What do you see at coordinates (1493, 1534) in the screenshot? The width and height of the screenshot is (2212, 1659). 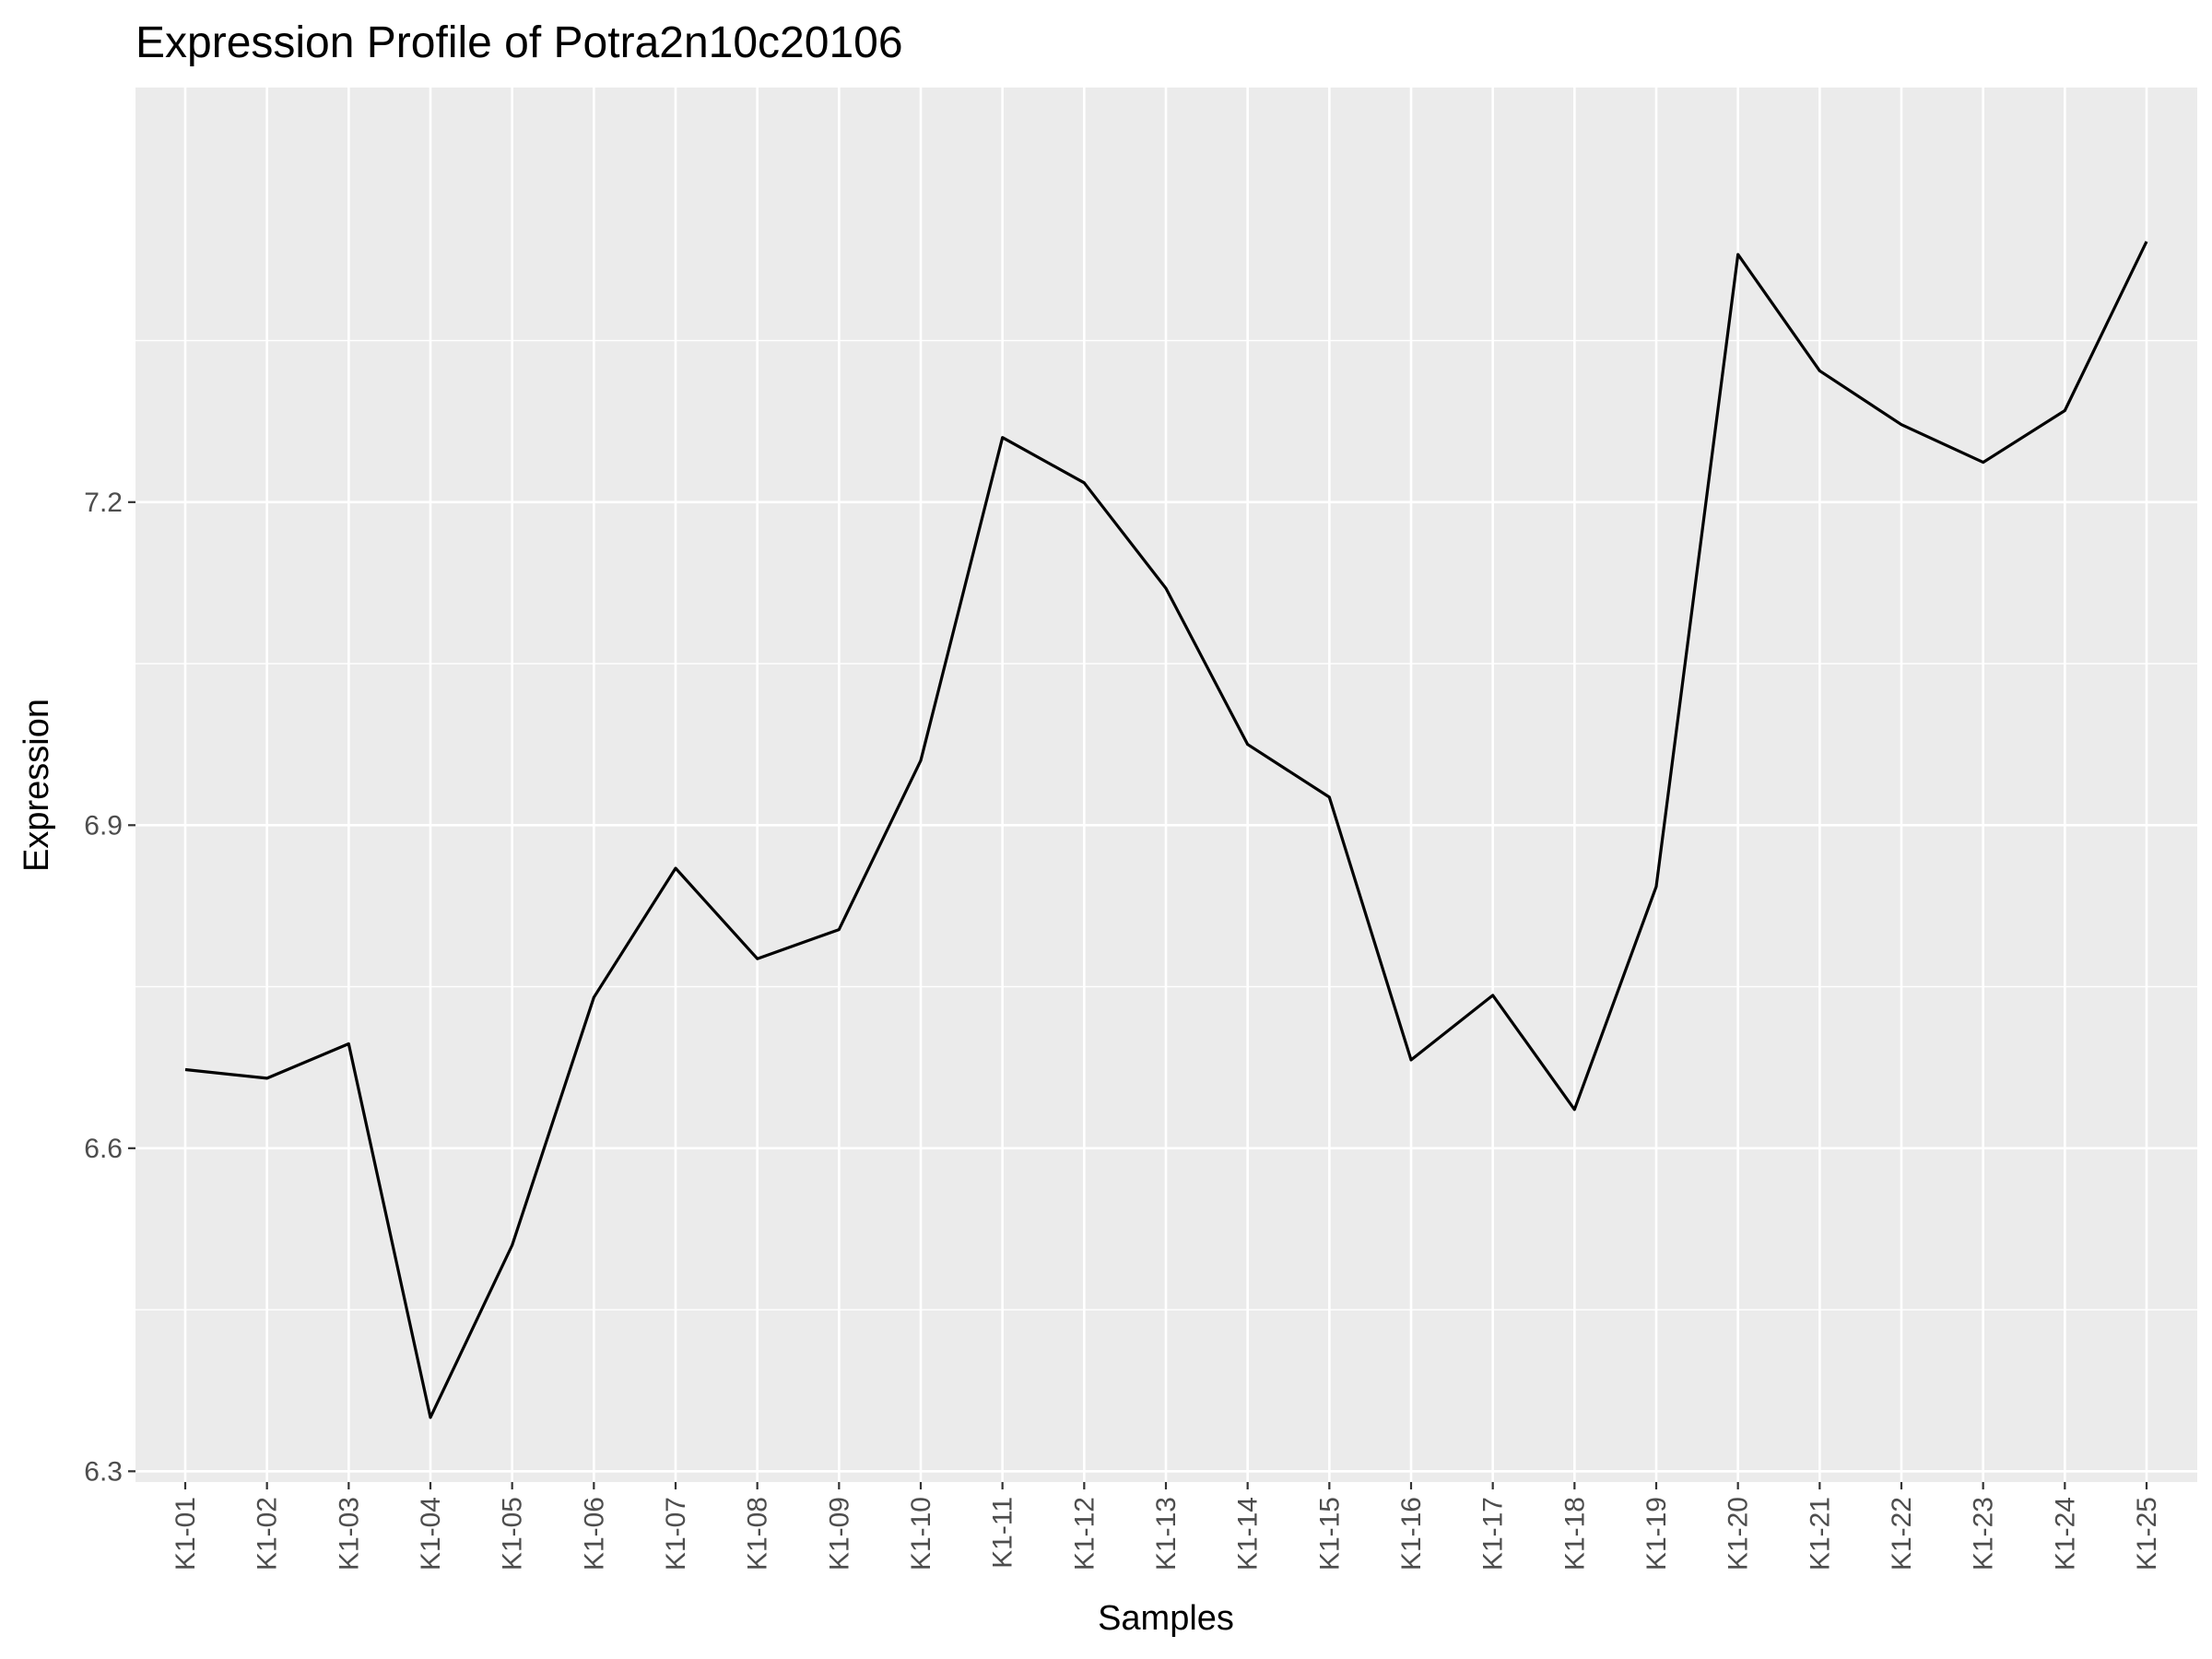 I see `x-tick-label-16: K1-17` at bounding box center [1493, 1534].